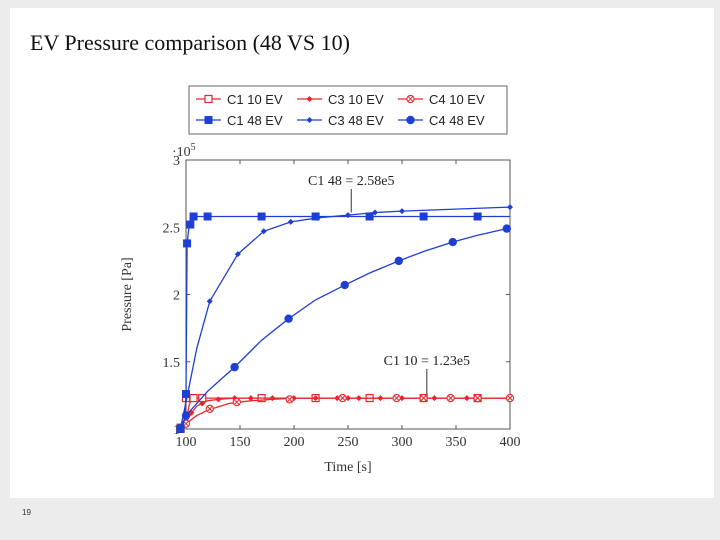 Image resolution: width=720 pixels, height=540 pixels. What do you see at coordinates (510, 442) in the screenshot?
I see `x-tick-label: 400` at bounding box center [510, 442].